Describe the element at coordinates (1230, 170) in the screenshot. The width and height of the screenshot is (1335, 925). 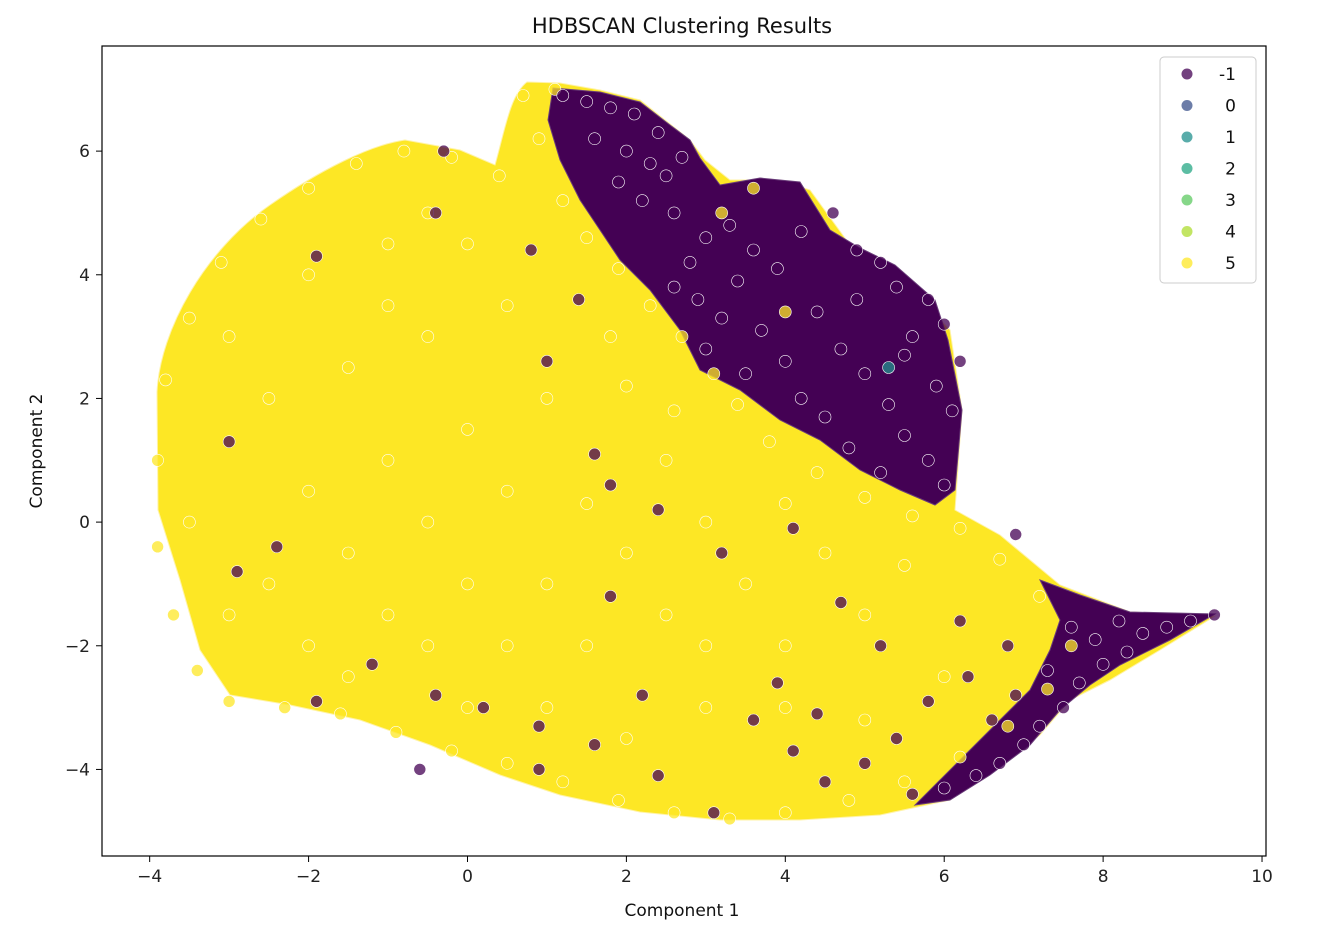
I see `legend-label: 2` at that location.